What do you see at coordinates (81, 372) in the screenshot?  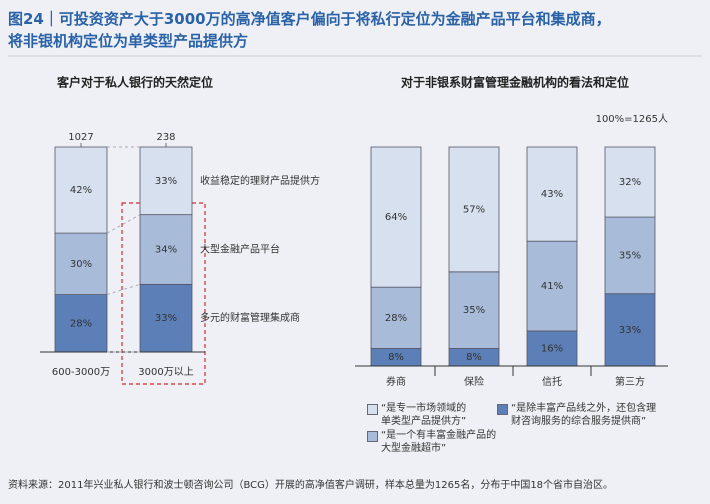 I see `x-tick-label: 600-3000万` at bounding box center [81, 372].